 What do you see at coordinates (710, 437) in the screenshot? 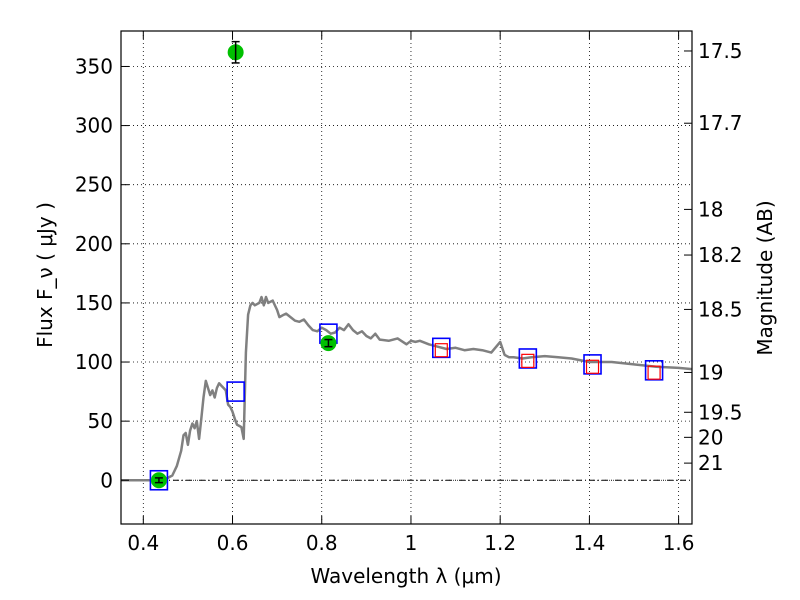
I see `magnitude-tick-label: 20` at bounding box center [710, 437].